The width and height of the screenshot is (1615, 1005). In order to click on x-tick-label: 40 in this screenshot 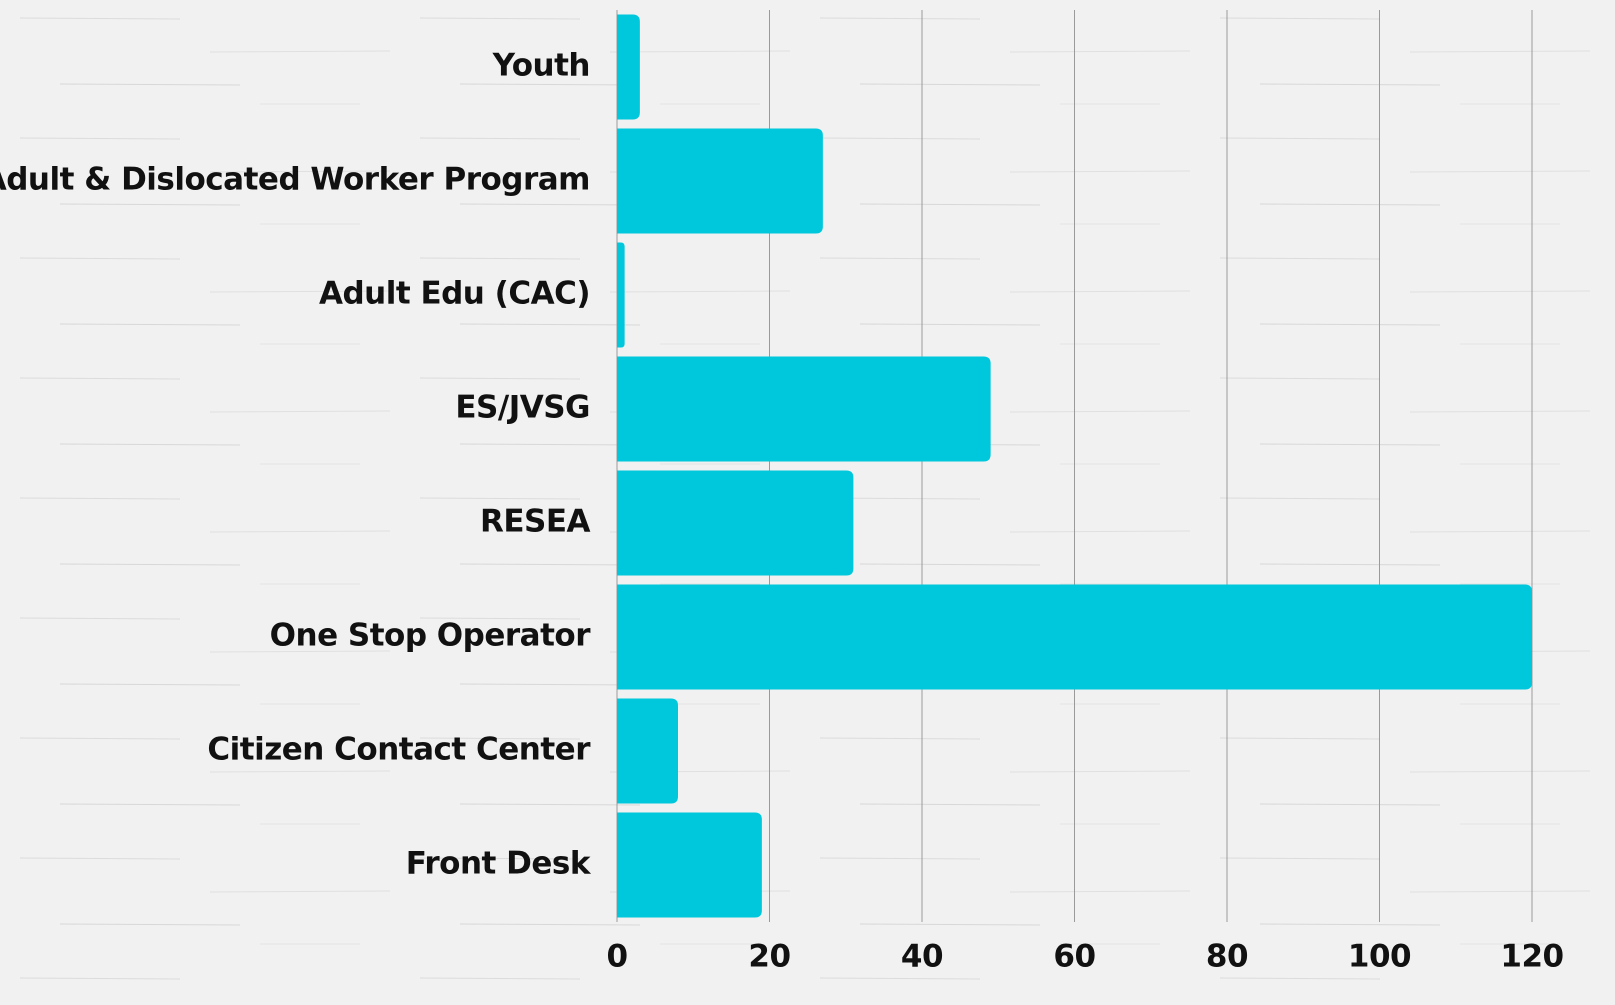, I will do `click(922, 957)`.